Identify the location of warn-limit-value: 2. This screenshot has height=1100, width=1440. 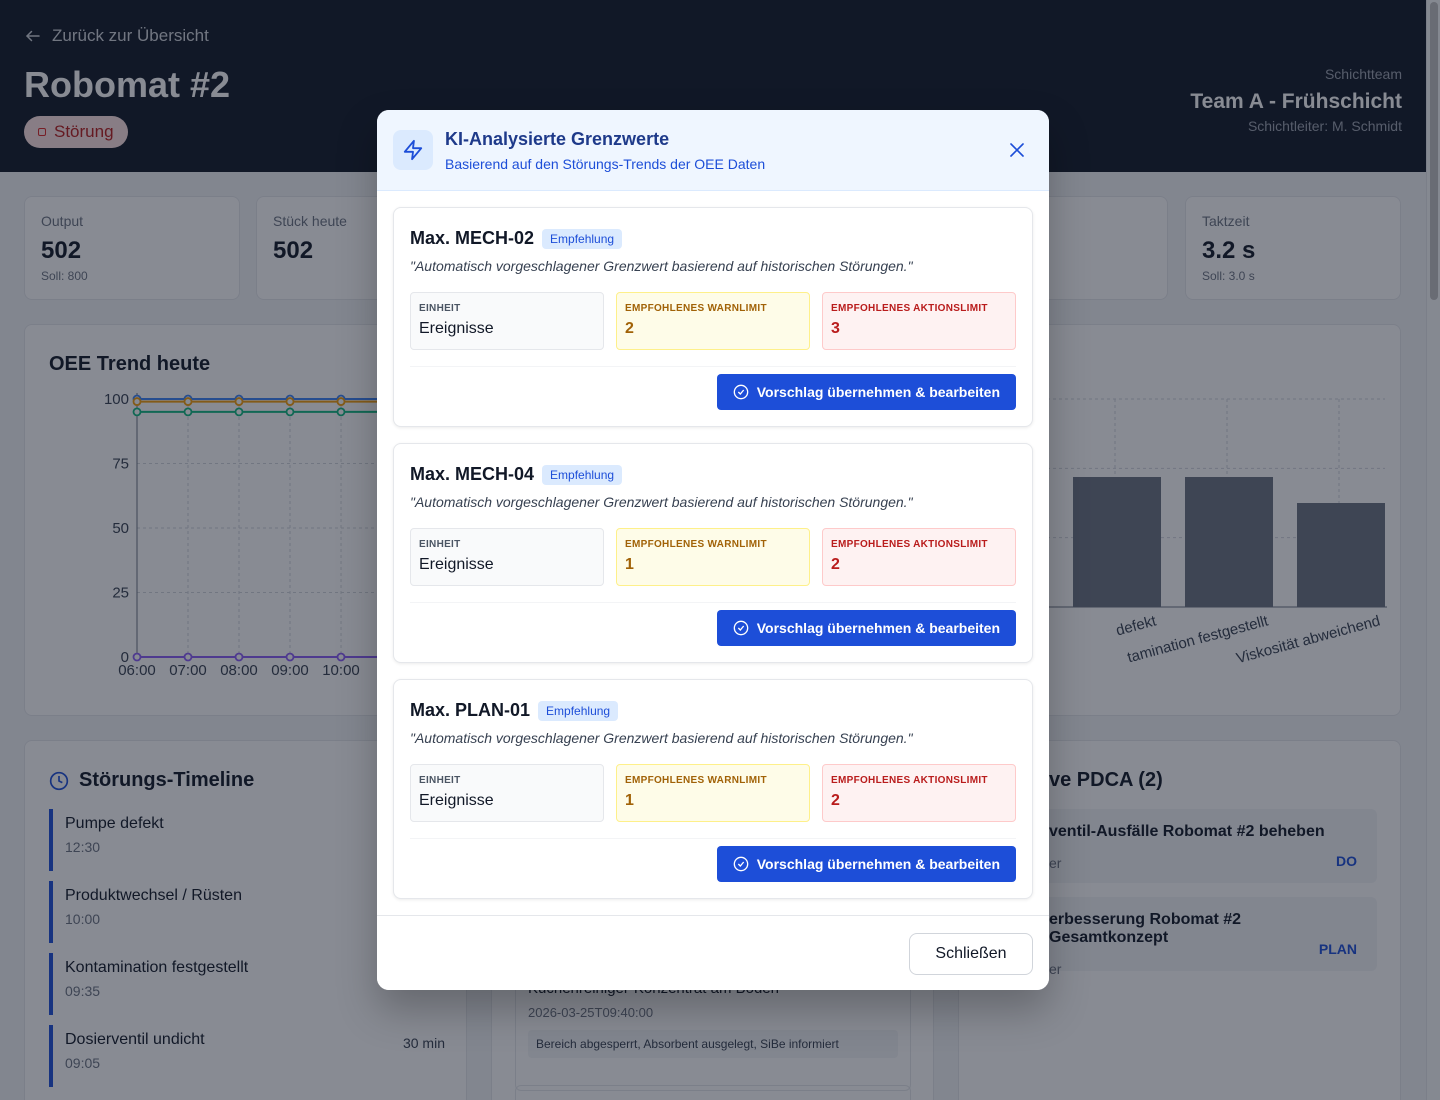
(629, 328).